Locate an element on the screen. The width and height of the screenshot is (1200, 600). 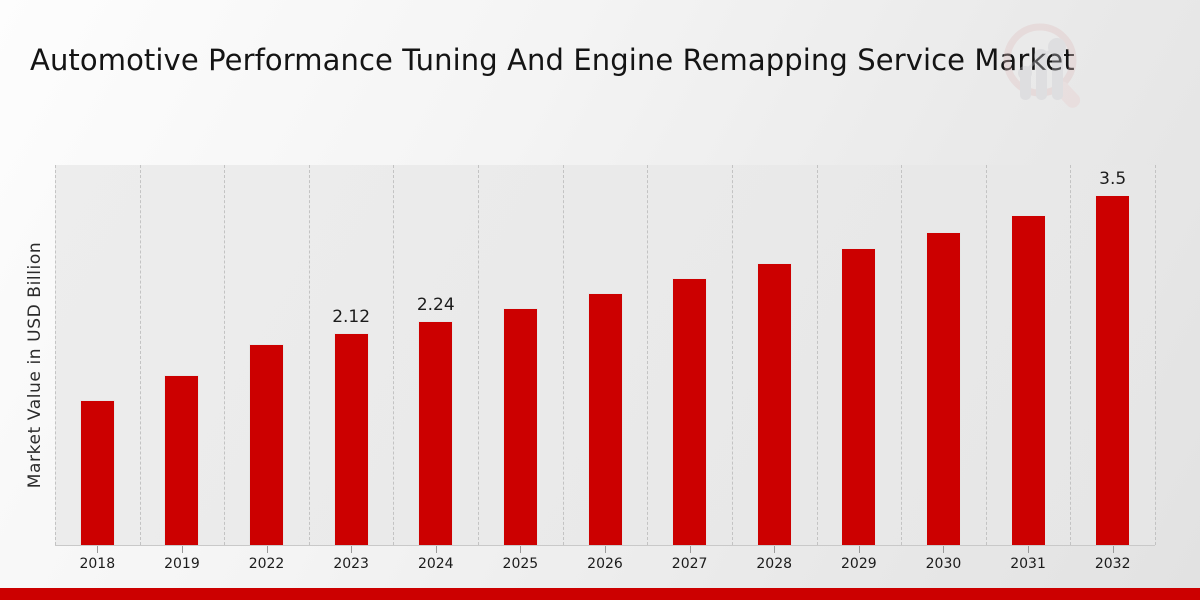
x-axis-label-2028: 2028 is located at coordinates (774, 564).